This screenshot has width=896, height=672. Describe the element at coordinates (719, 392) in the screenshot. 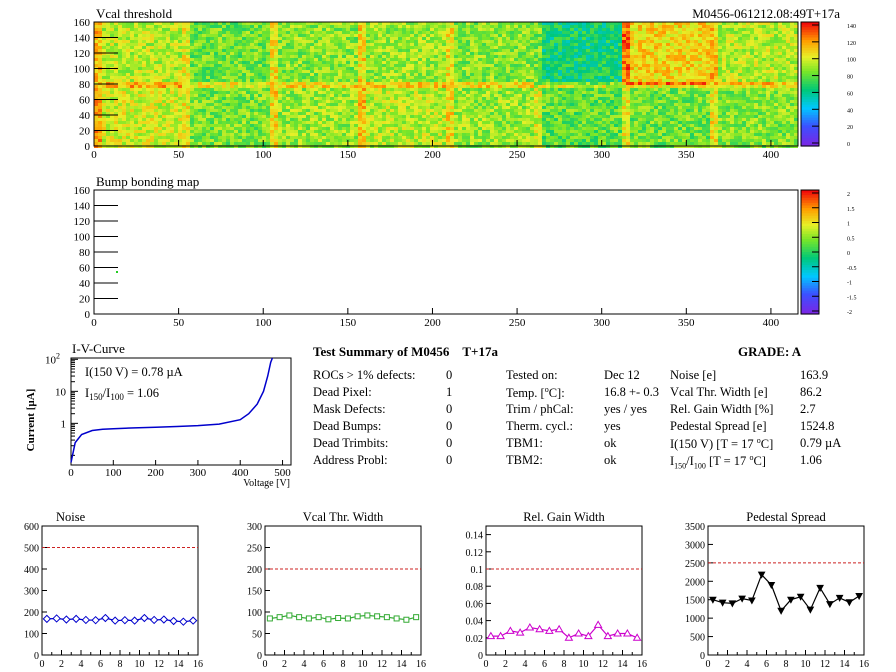

I see `vcal-width-label: Vcal Thr. Width [e]` at that location.